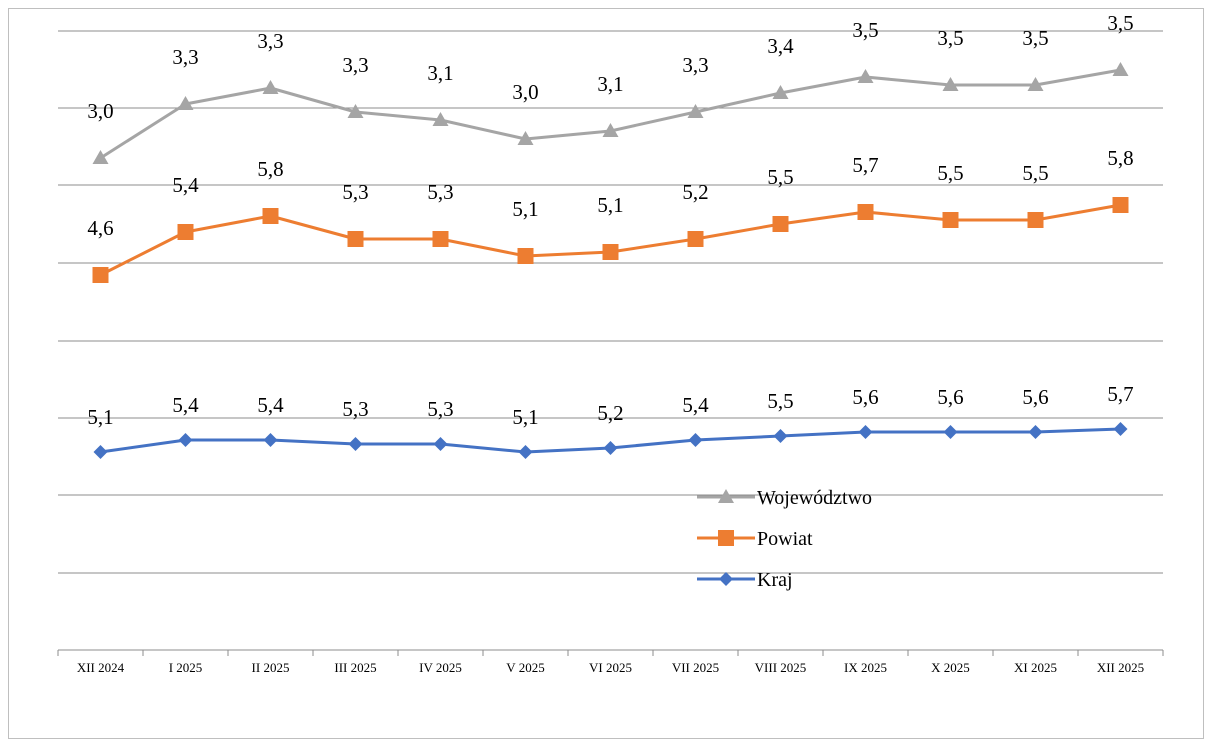 The image size is (1205, 740). I want to click on legend-label: Powiat, so click(785, 539).